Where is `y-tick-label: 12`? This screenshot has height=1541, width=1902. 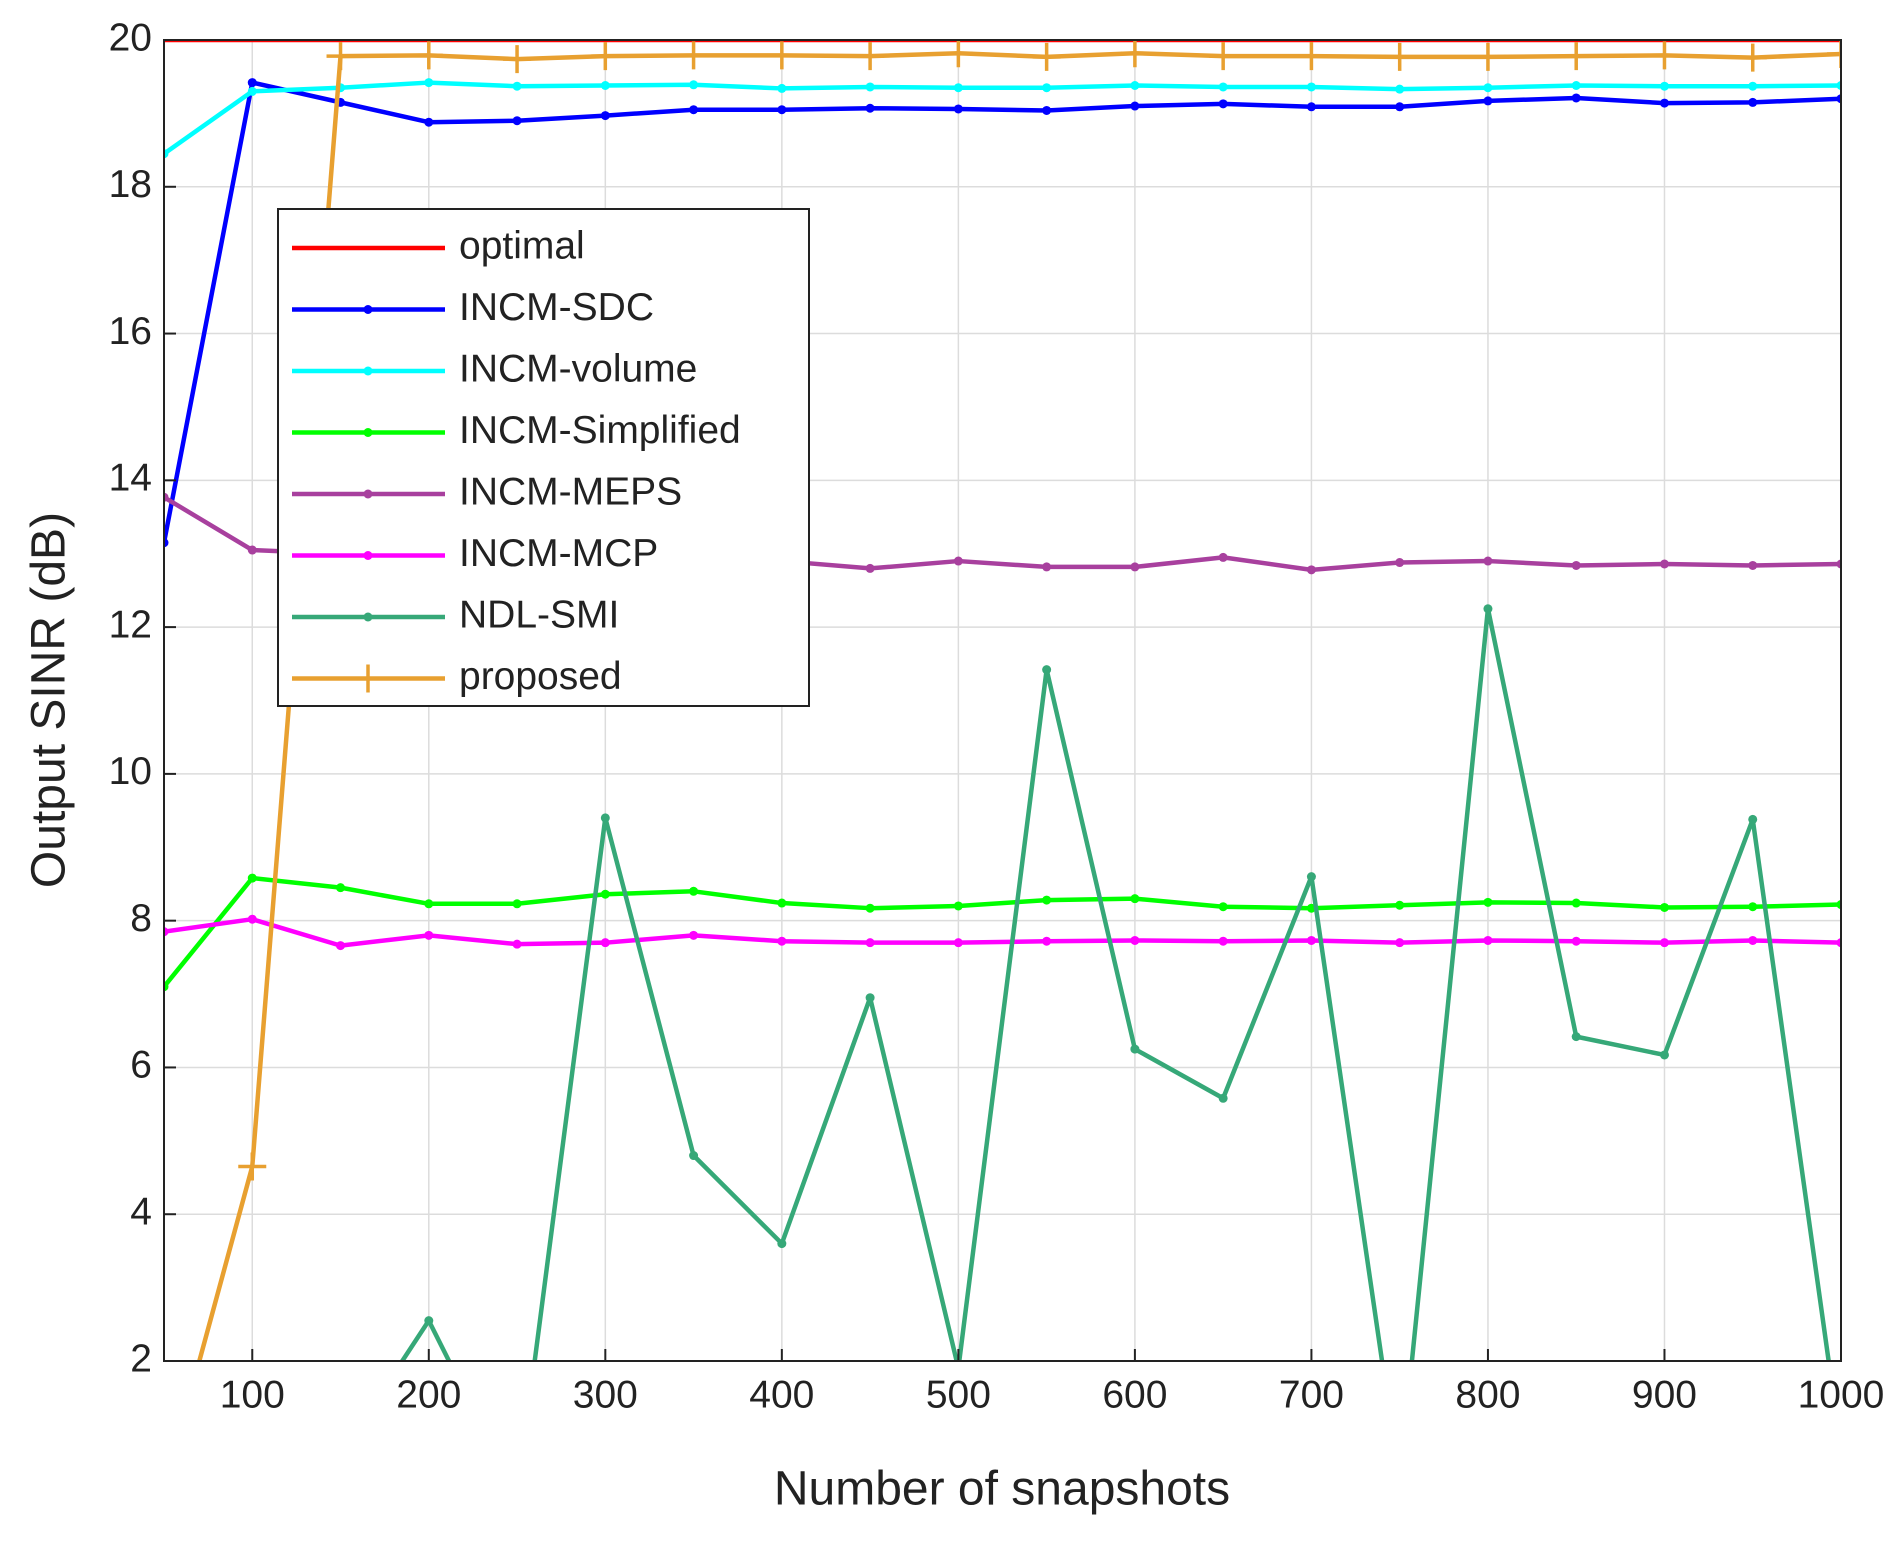
y-tick-label: 12 is located at coordinates (130, 624).